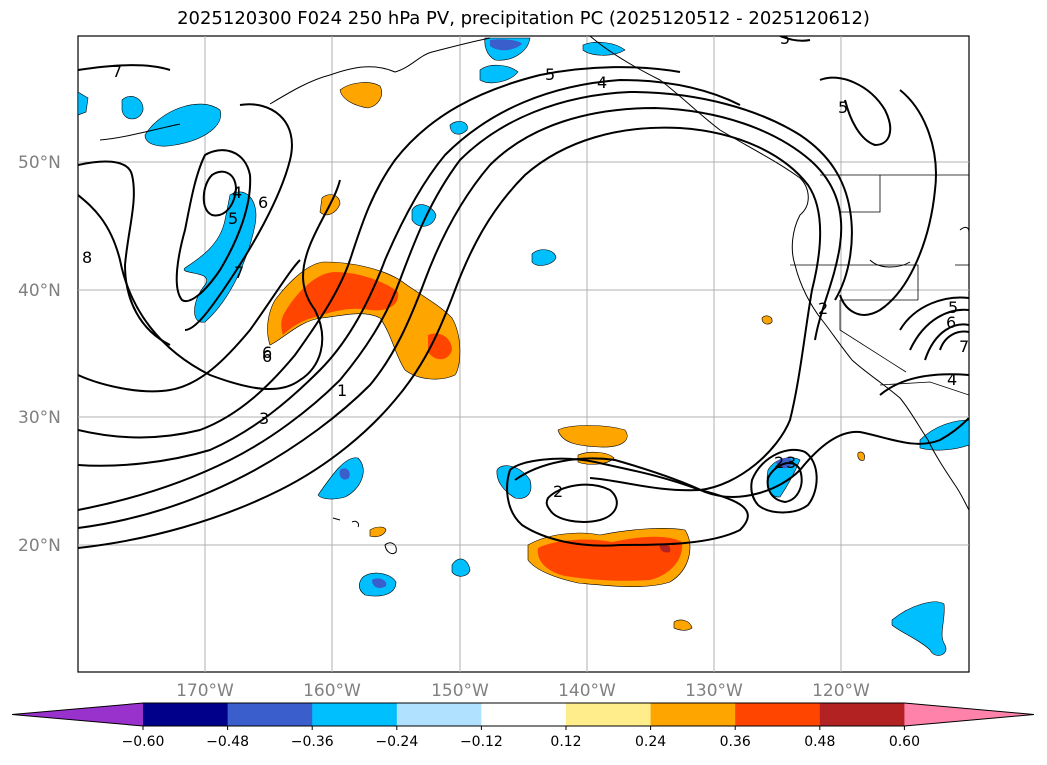 This screenshot has height=765, width=1047. What do you see at coordinates (819, 742) in the screenshot?
I see `colorbar-tick-label: 0.48` at bounding box center [819, 742].